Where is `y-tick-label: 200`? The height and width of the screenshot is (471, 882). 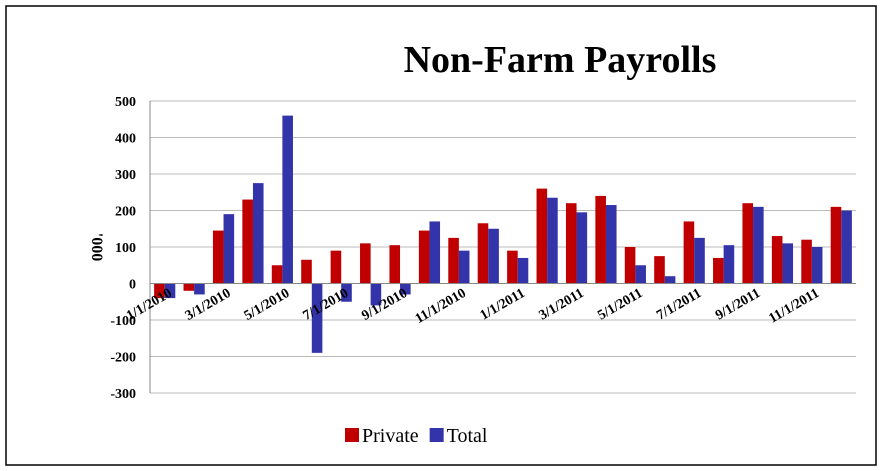 y-tick-label: 200 is located at coordinates (125, 212).